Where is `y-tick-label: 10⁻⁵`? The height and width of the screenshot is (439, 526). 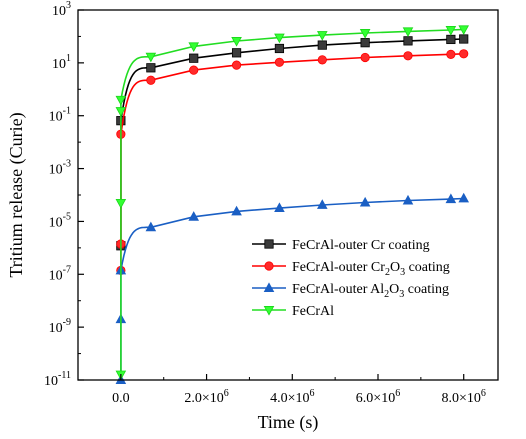
y-tick-label: 10⁻⁵ is located at coordinates (60, 220).